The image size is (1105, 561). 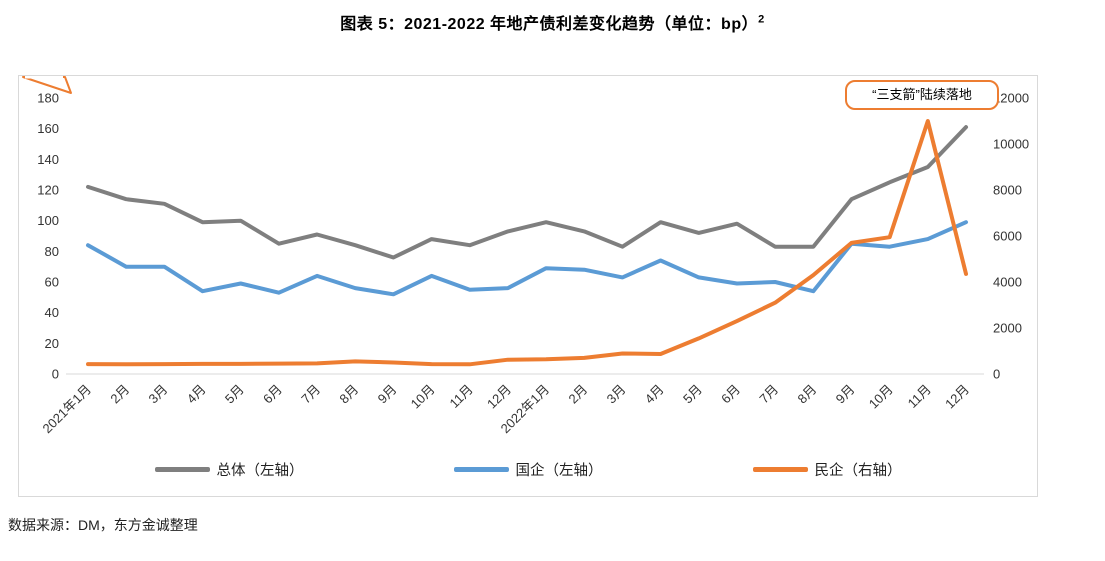 What do you see at coordinates (1007, 328) in the screenshot?
I see `right-axis-tick: 2000` at bounding box center [1007, 328].